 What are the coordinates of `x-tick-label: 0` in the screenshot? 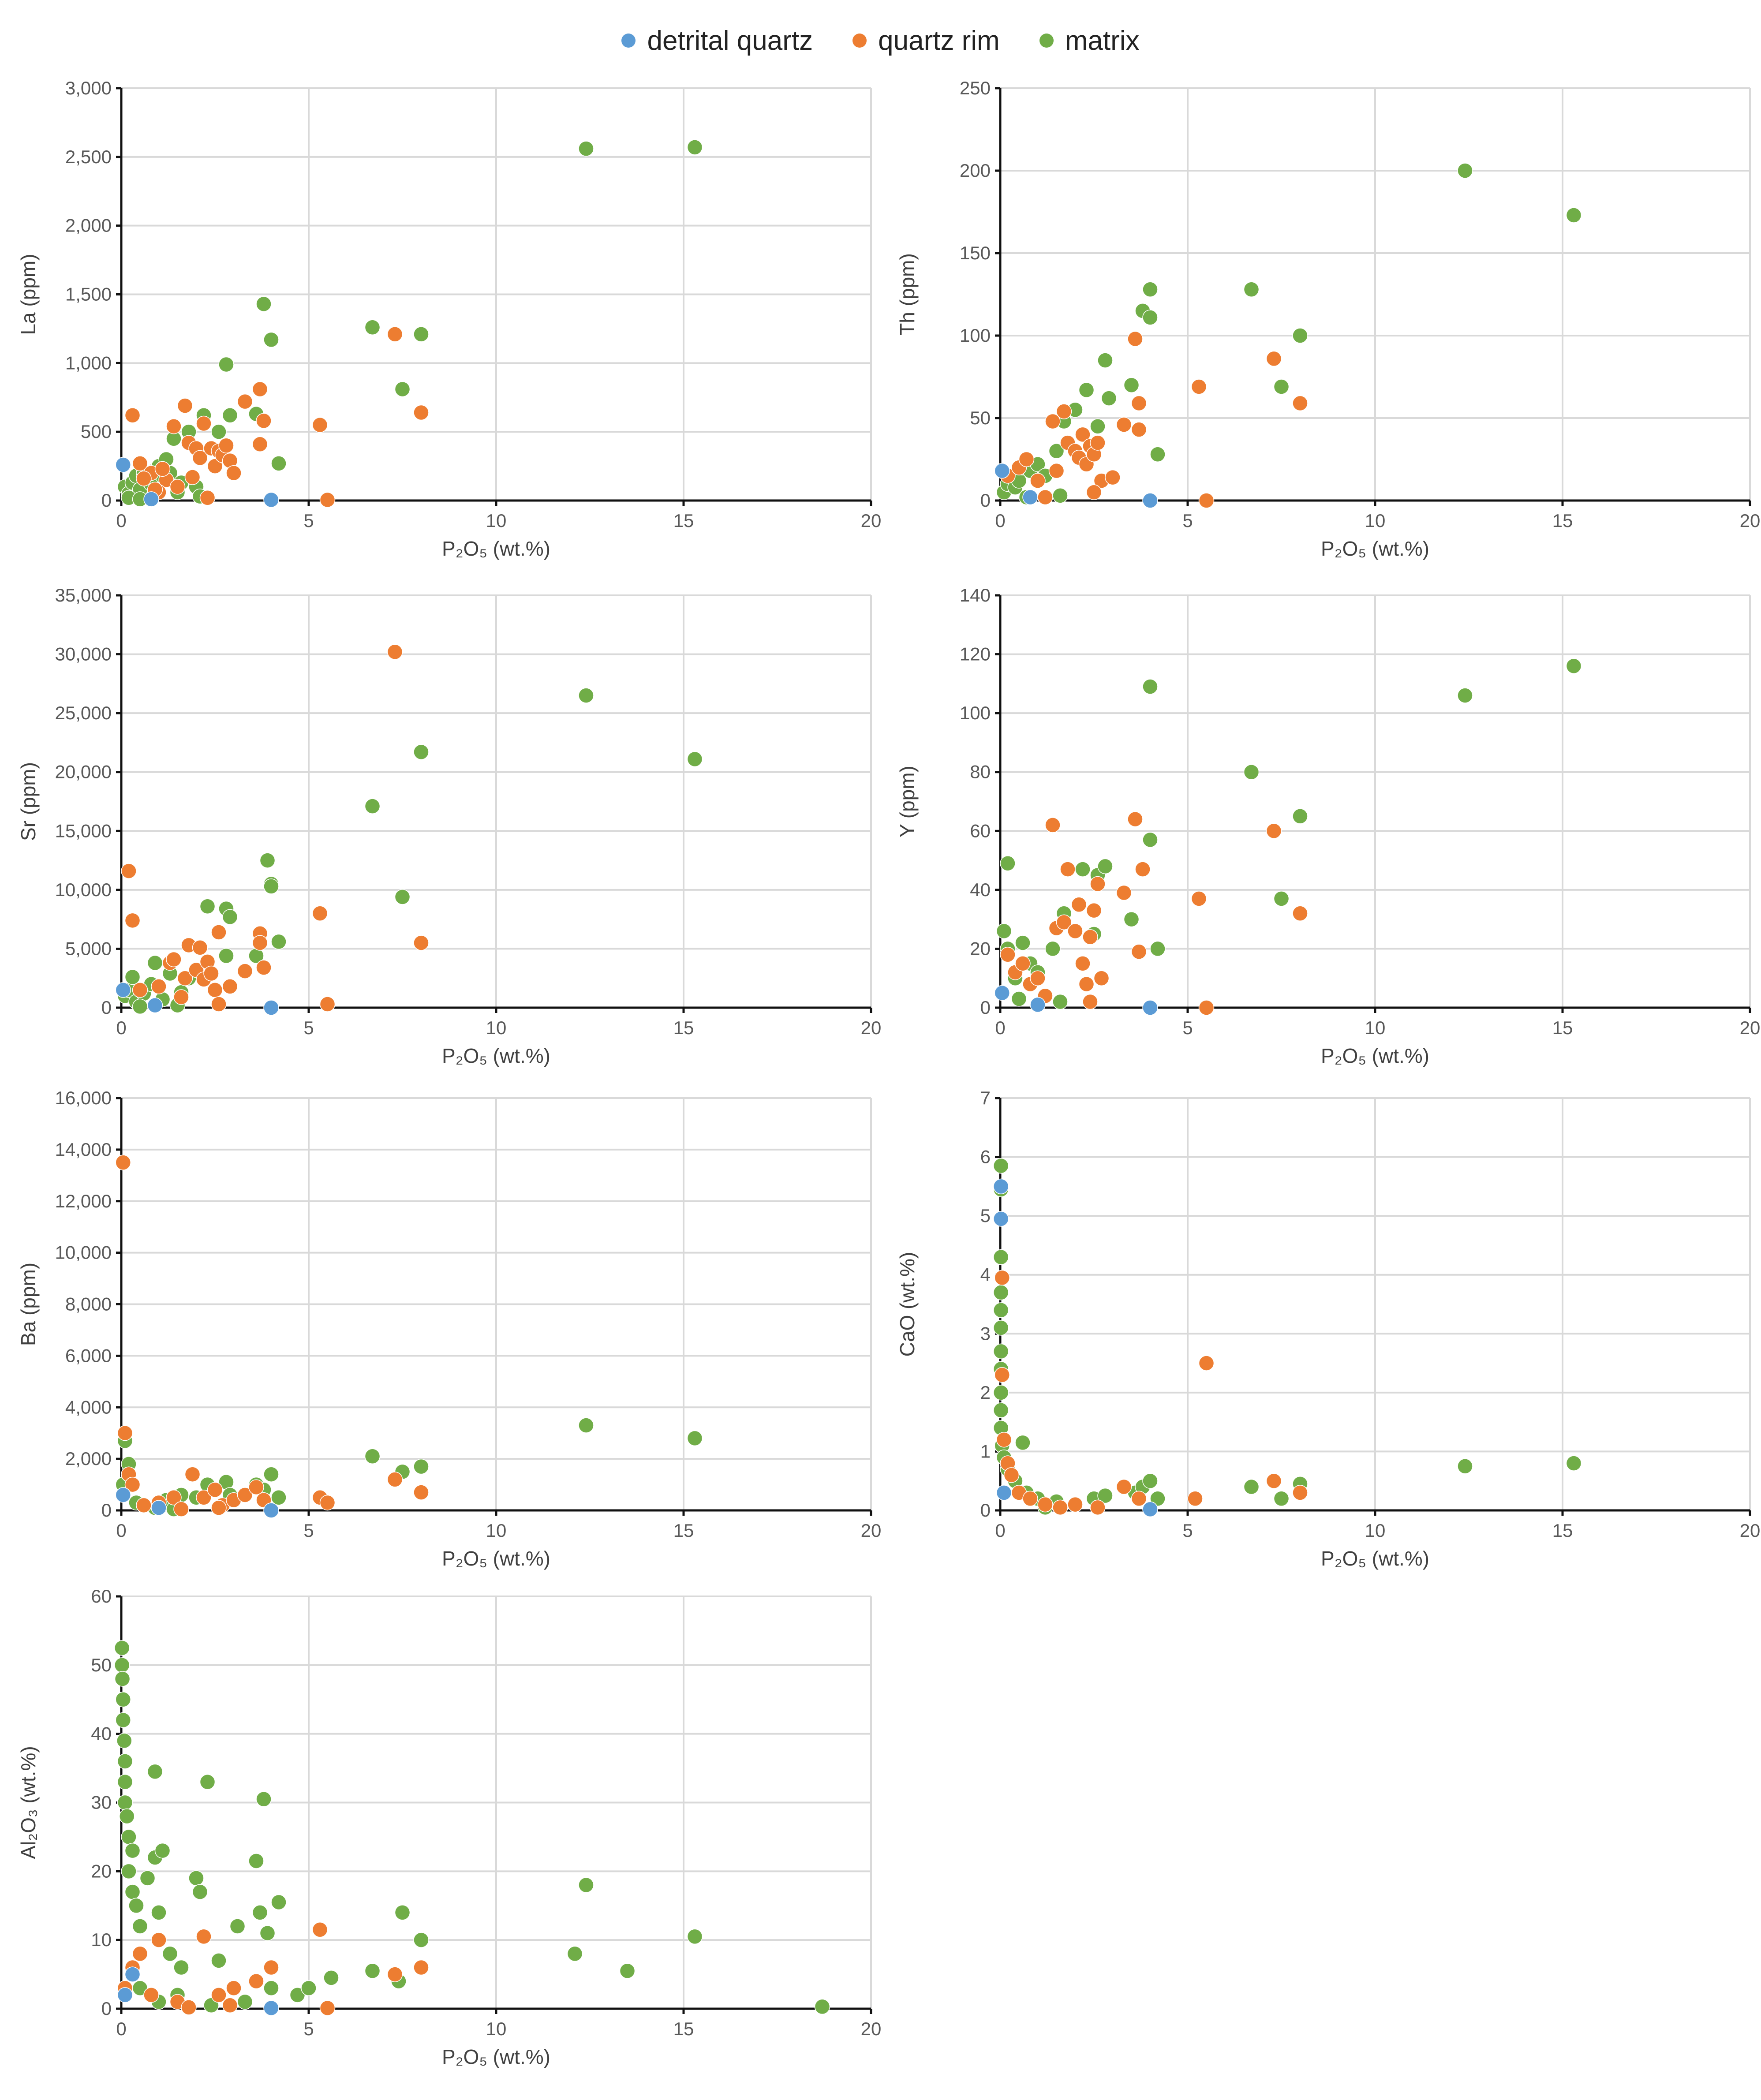 It's located at (1000, 1027).